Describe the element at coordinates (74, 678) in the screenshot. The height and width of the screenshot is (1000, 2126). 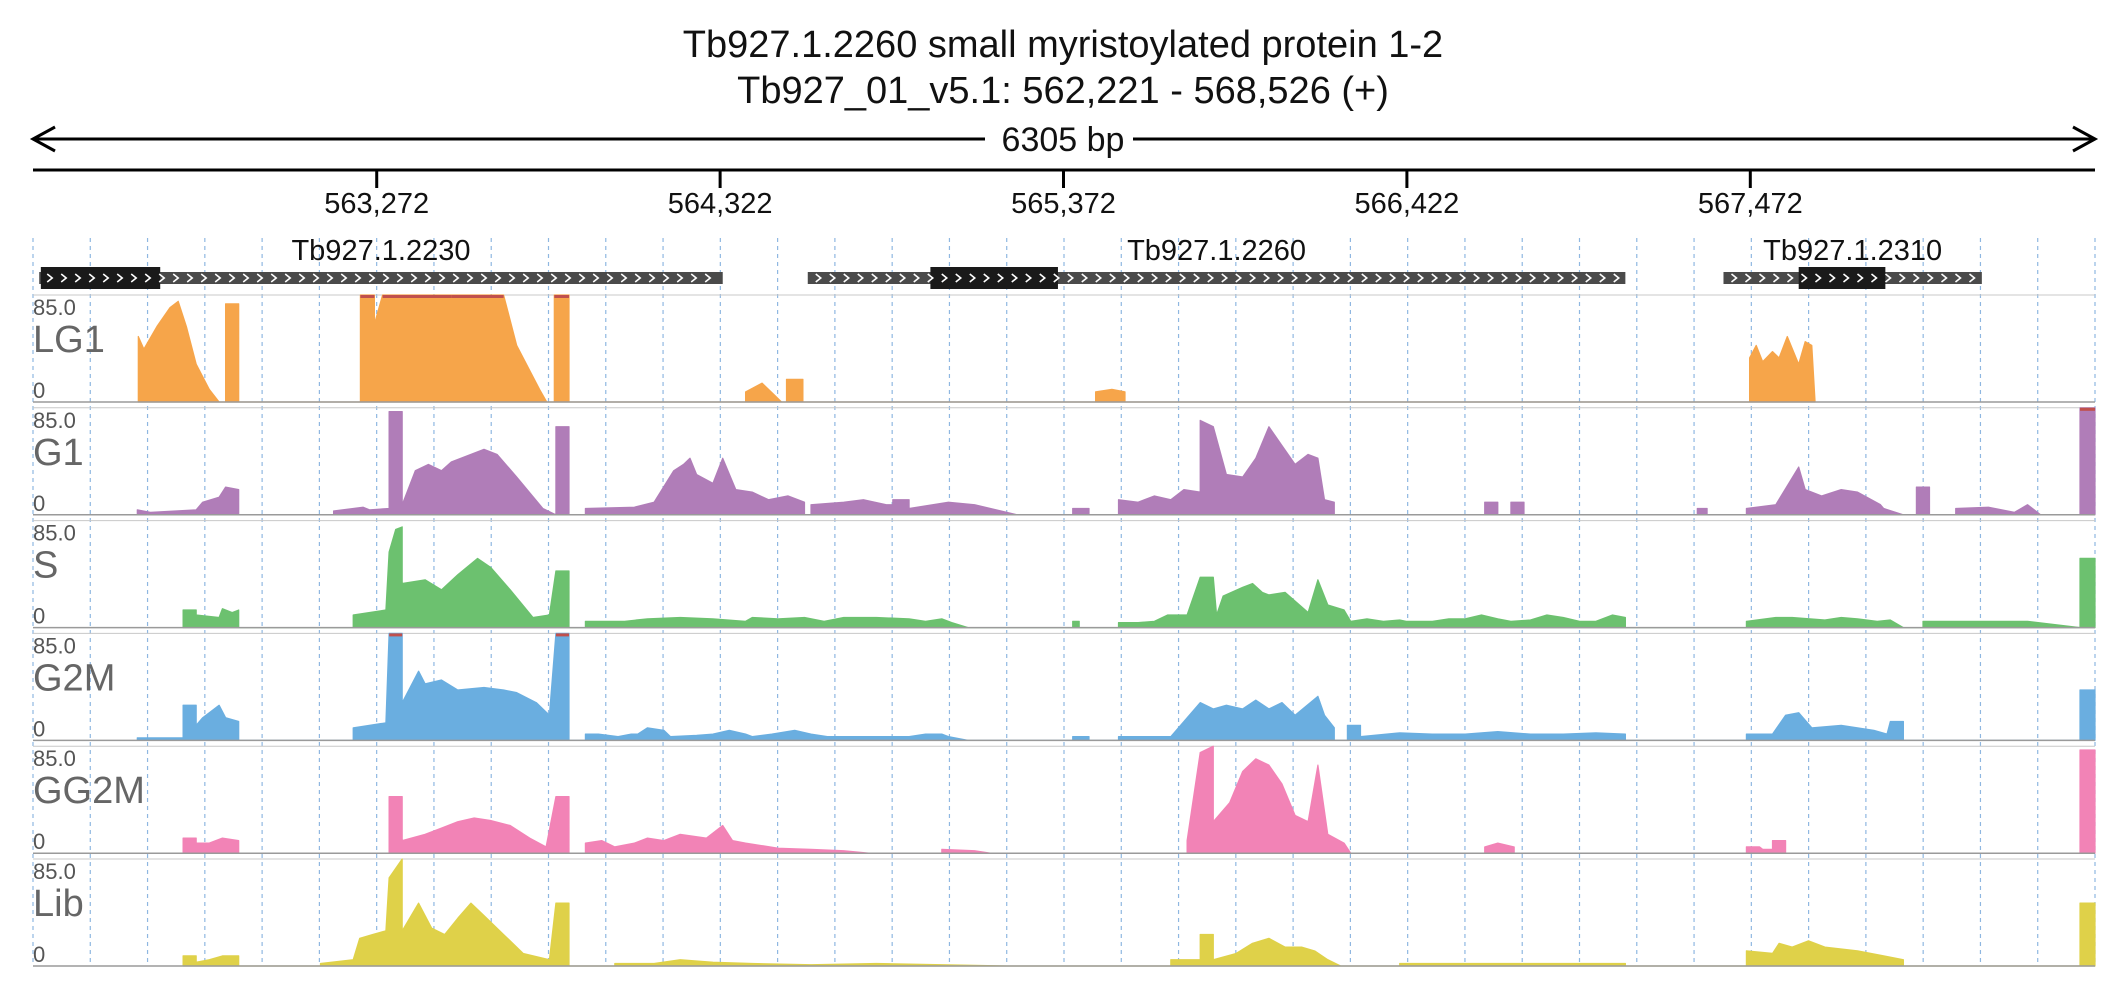
I see `track-name: G2M` at that location.